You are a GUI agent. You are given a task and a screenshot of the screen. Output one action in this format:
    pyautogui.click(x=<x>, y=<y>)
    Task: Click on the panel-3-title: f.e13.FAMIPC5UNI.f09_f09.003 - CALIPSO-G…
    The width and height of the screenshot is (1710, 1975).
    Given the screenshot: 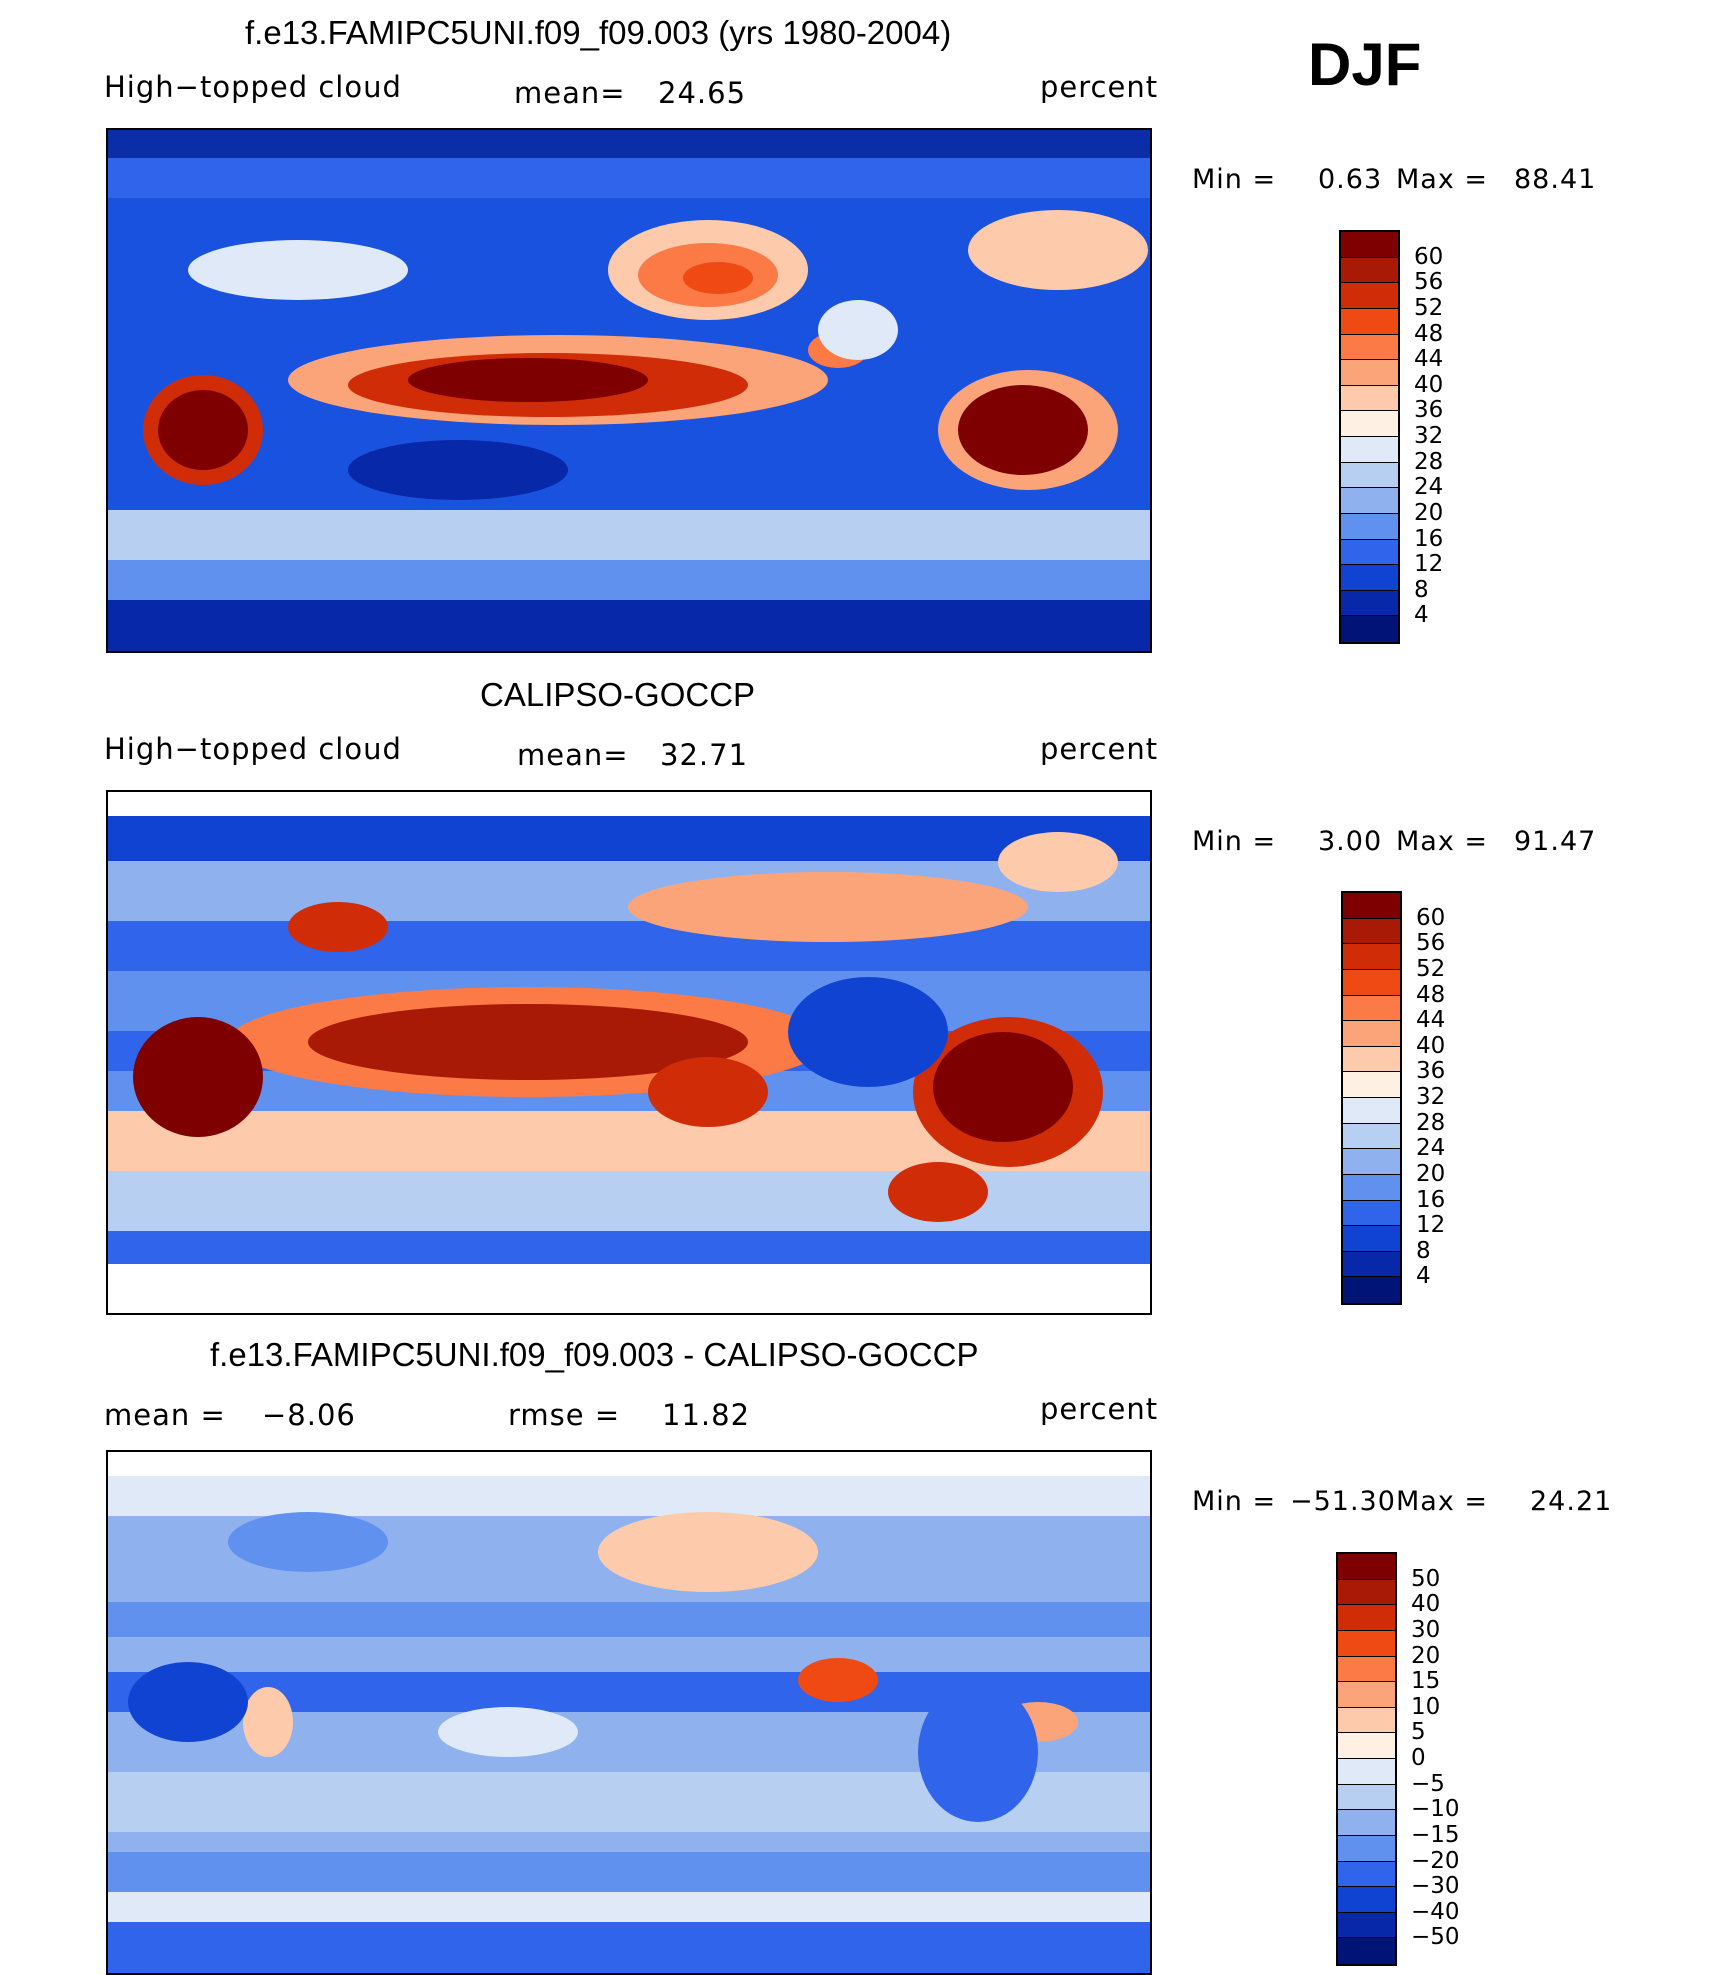 What is the action you would take?
    pyautogui.click(x=594, y=1354)
    